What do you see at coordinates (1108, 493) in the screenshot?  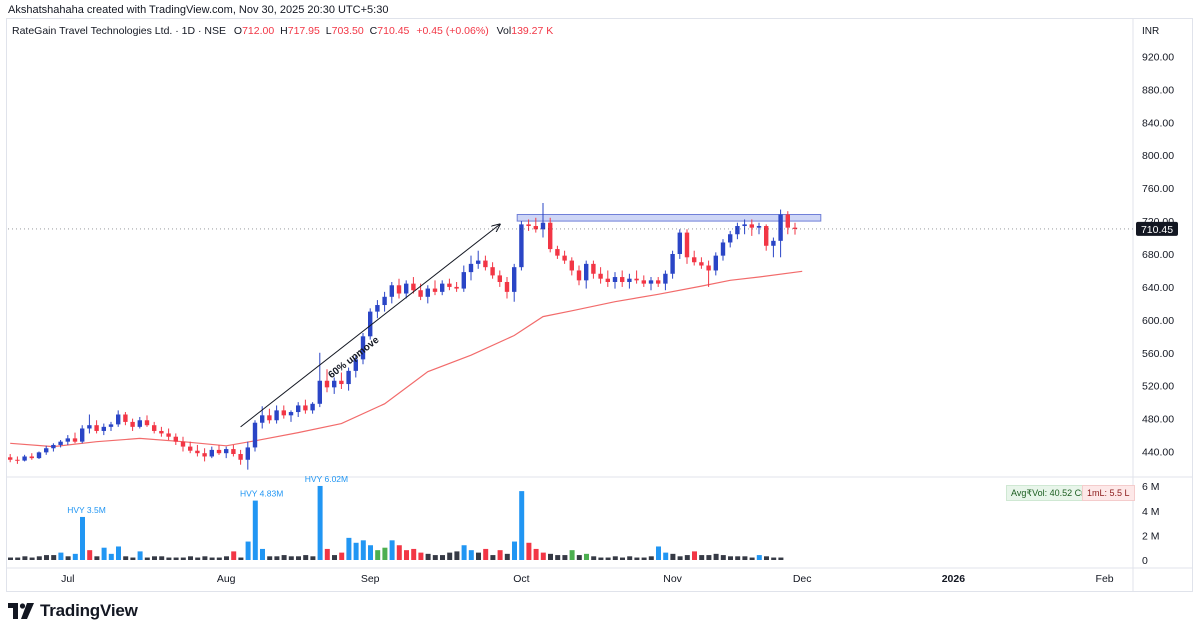 I see `lot-size-badge: 1mL: 5.5 L` at bounding box center [1108, 493].